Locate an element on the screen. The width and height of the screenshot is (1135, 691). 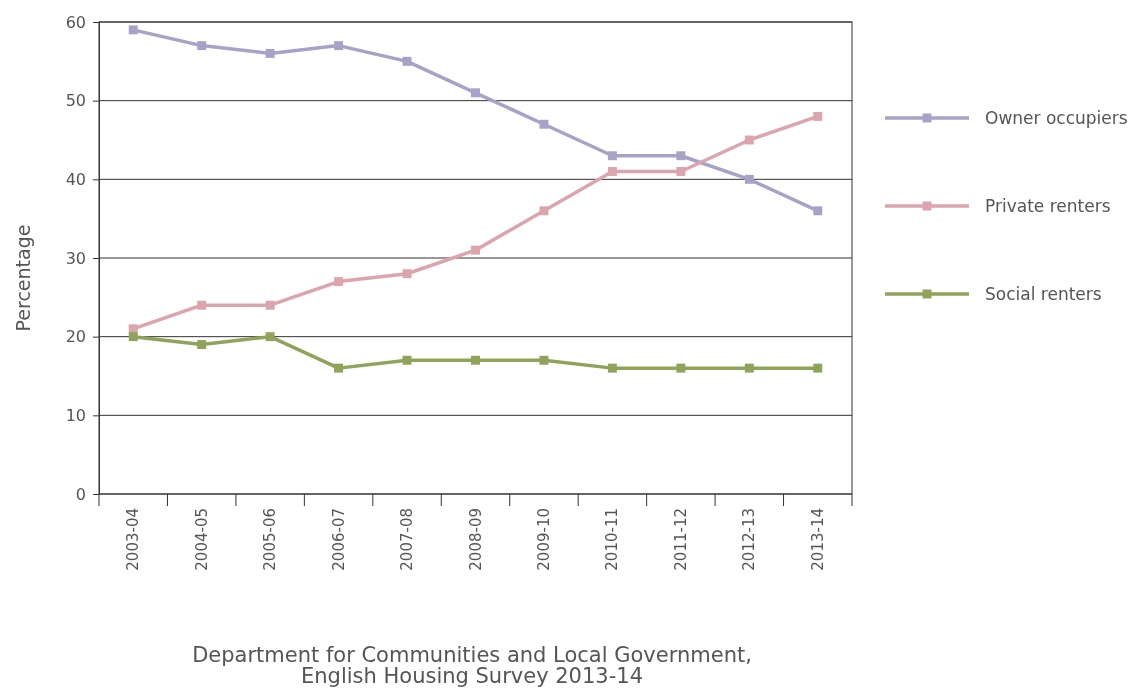
x-tick-label: 2012-13 is located at coordinates (749, 539).